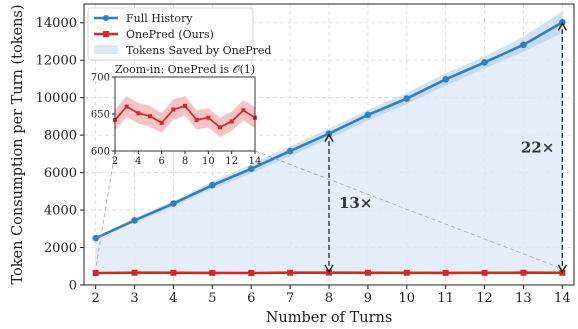 The height and width of the screenshot is (329, 578). I want to click on y-axis-label: Token Consumption per Turn (tokens), so click(18, 144).